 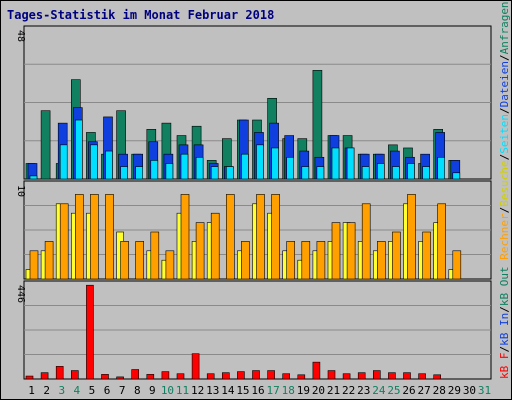 What do you see at coordinates (439, 390) in the screenshot?
I see `x-label-day-28: 28` at bounding box center [439, 390].